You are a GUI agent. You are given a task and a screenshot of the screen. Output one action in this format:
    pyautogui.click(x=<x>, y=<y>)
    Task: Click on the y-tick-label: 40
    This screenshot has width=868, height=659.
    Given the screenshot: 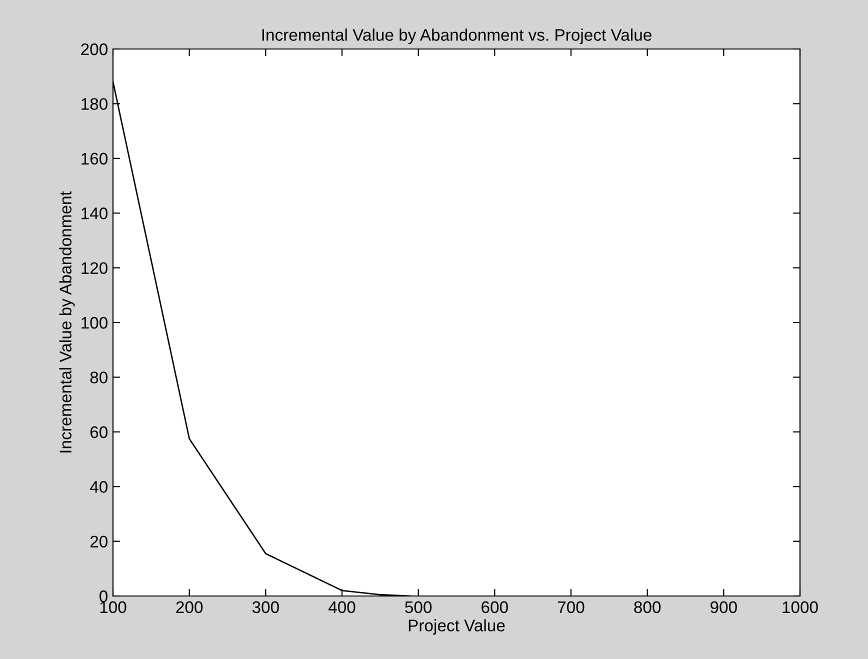 What is the action you would take?
    pyautogui.click(x=99, y=487)
    